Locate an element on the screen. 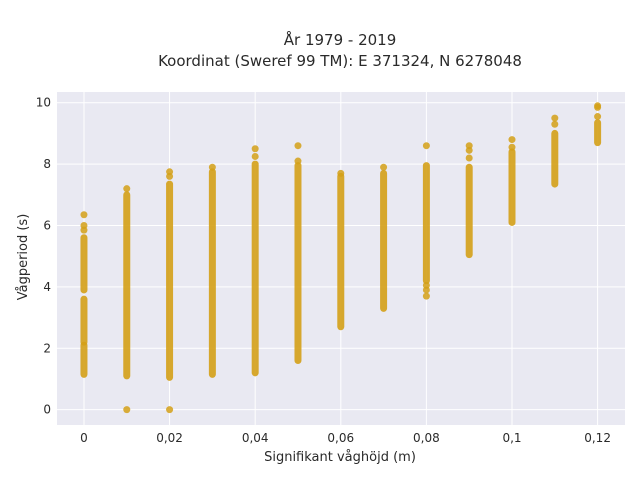 The height and width of the screenshot is (480, 640). y-tick-label: 10 is located at coordinates (43, 103).